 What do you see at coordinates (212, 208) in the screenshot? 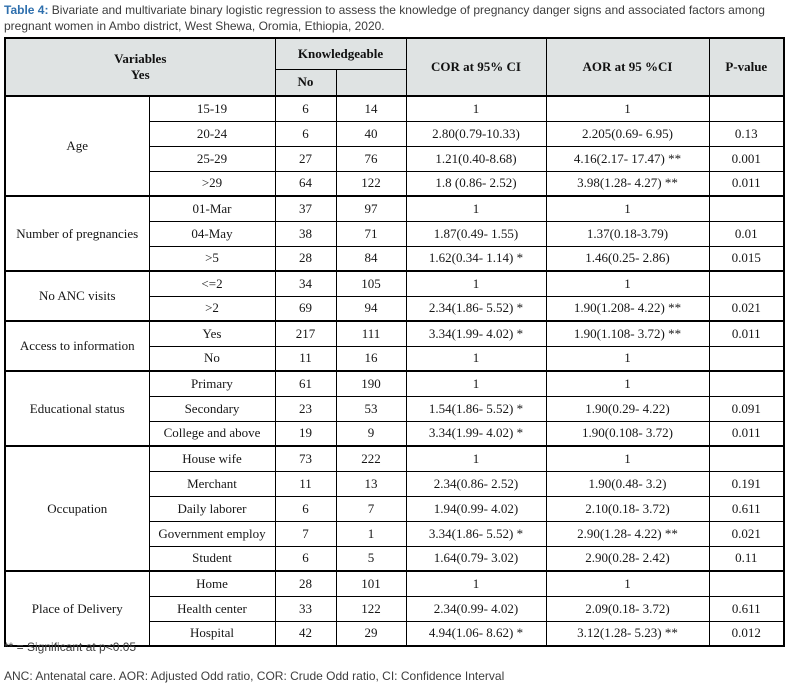
I see `cell-level: 01-Mar` at bounding box center [212, 208].